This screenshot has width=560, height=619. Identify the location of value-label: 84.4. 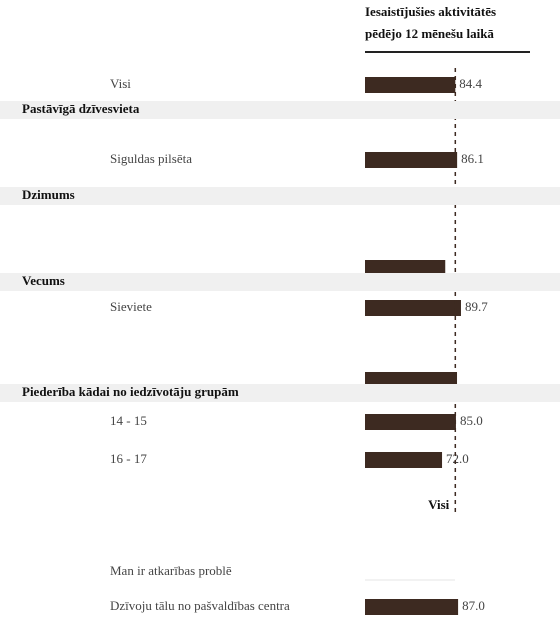
(470, 83).